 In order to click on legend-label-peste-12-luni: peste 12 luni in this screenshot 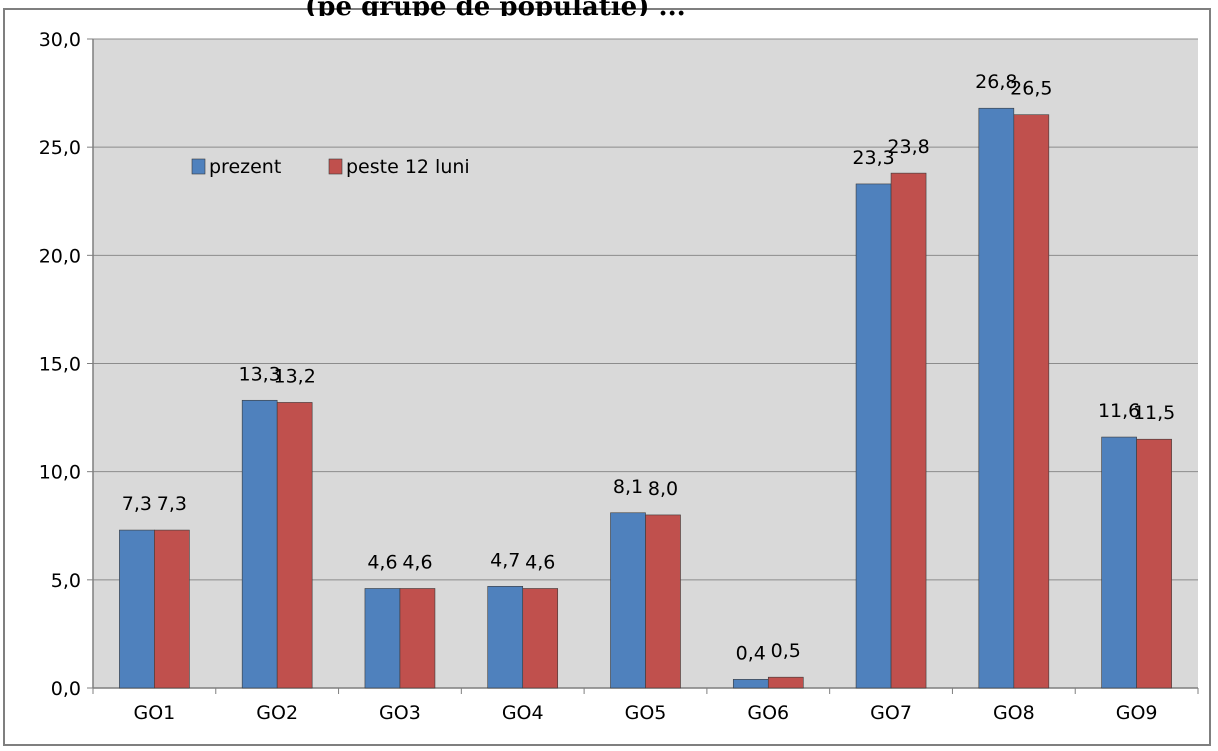, I will do `click(408, 167)`.